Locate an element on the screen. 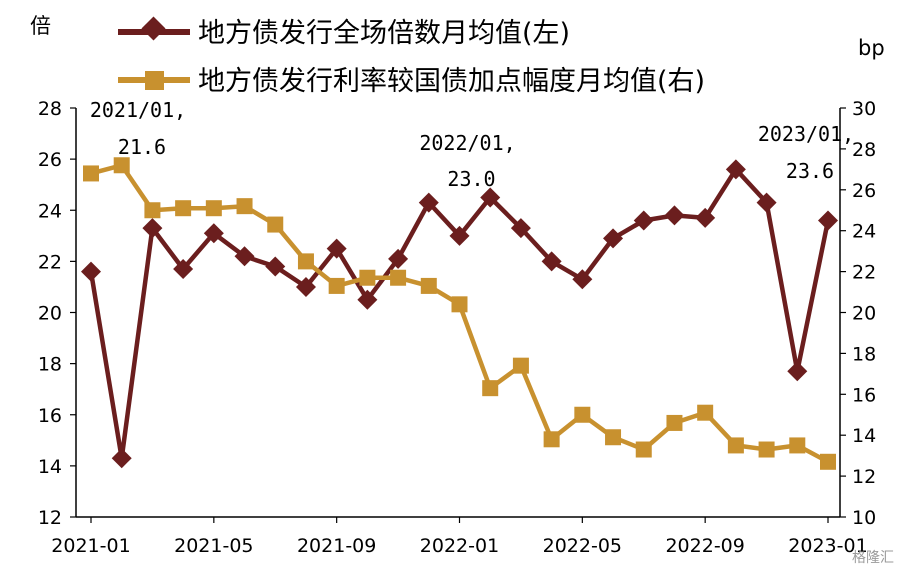 This screenshot has width=921, height=572. left-axis-ticks: 12 14 16 18 20 22 24 26 28 is located at coordinates (57, 313).